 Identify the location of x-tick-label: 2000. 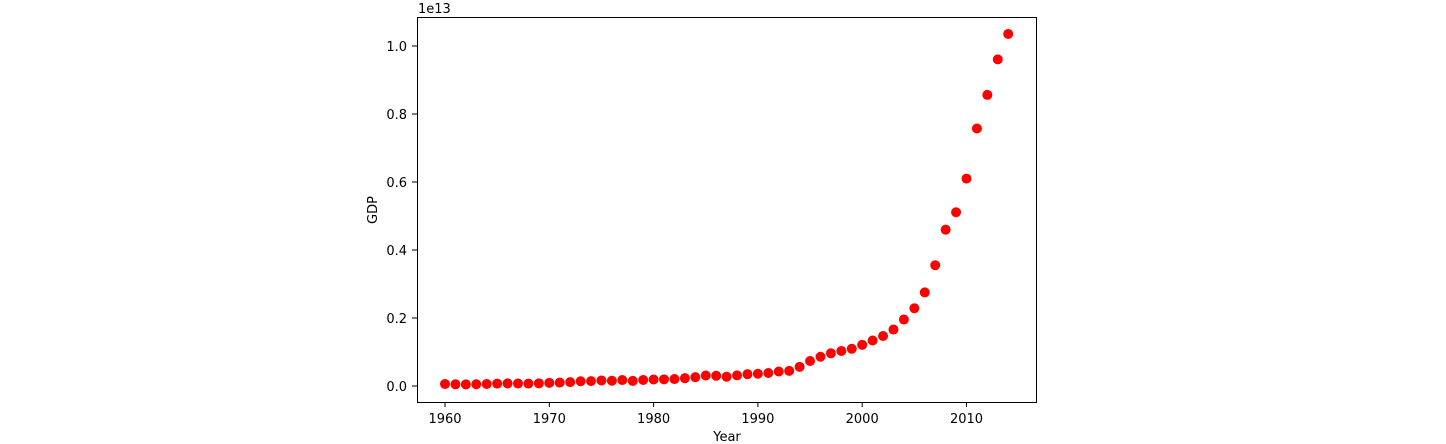
(862, 419).